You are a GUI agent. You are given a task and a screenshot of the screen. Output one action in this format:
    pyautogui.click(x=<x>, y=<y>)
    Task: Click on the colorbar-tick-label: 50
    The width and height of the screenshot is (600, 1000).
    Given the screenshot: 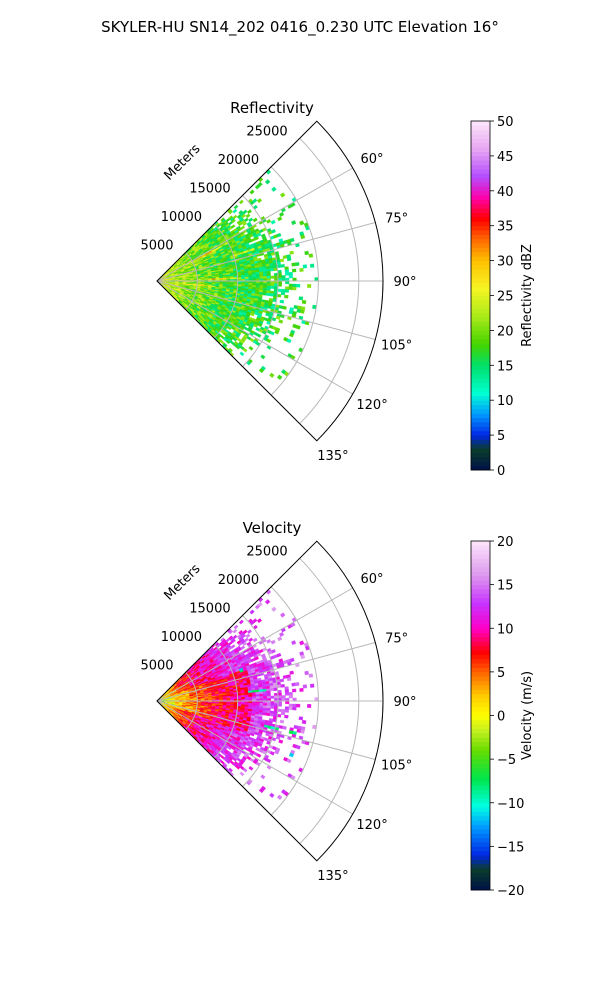 What is the action you would take?
    pyautogui.click(x=505, y=122)
    